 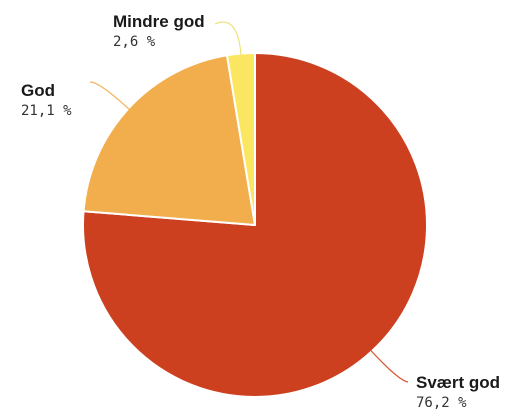 What do you see at coordinates (159, 21) in the screenshot?
I see `slice-label-mindre-god: Mindre god` at bounding box center [159, 21].